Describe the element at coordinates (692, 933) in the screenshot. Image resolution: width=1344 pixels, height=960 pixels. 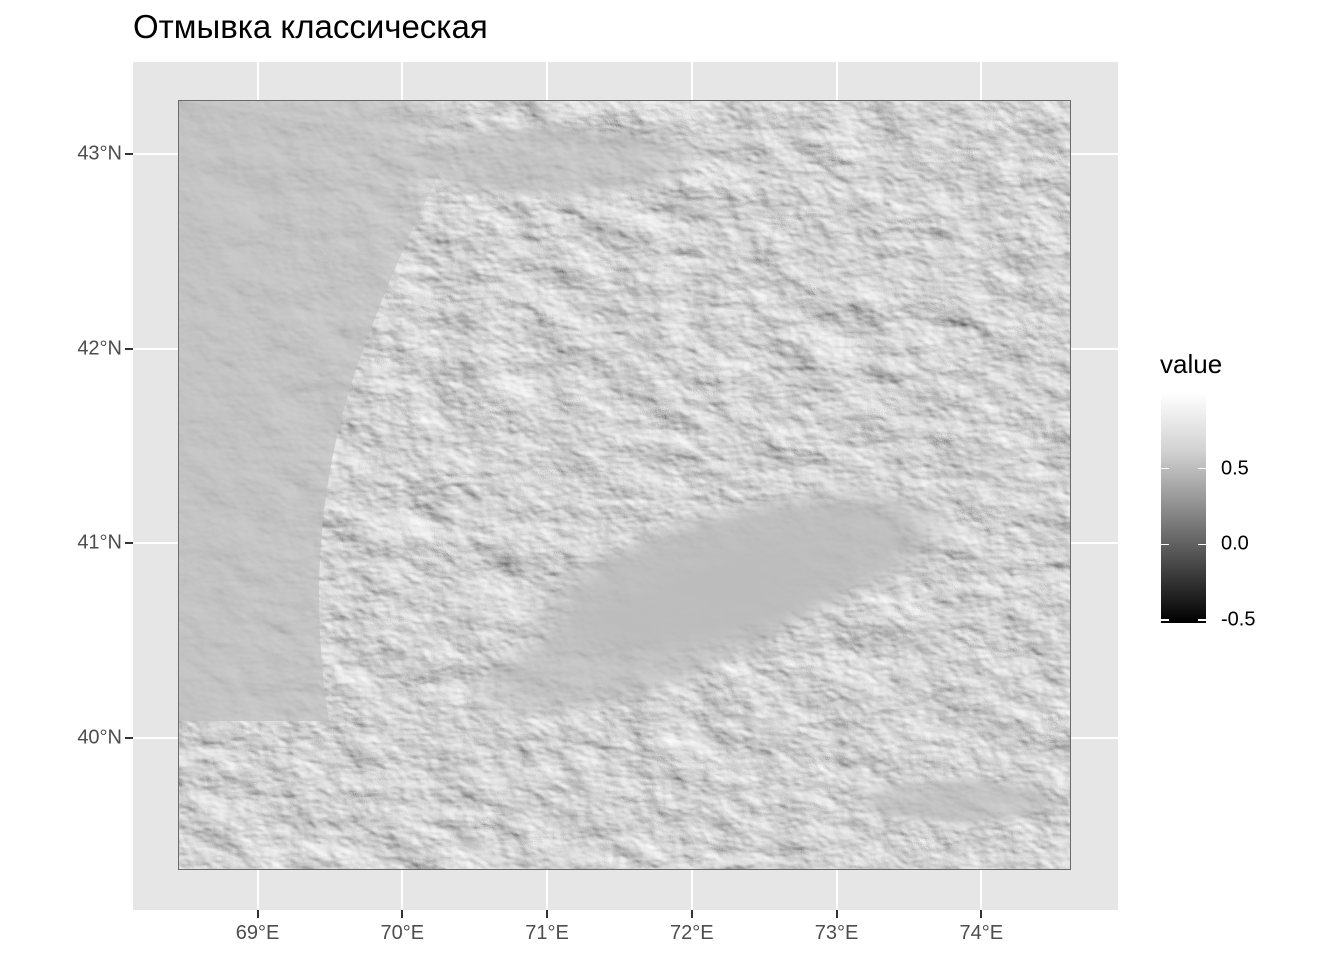
I see `x-tick-label: 72°E` at that location.